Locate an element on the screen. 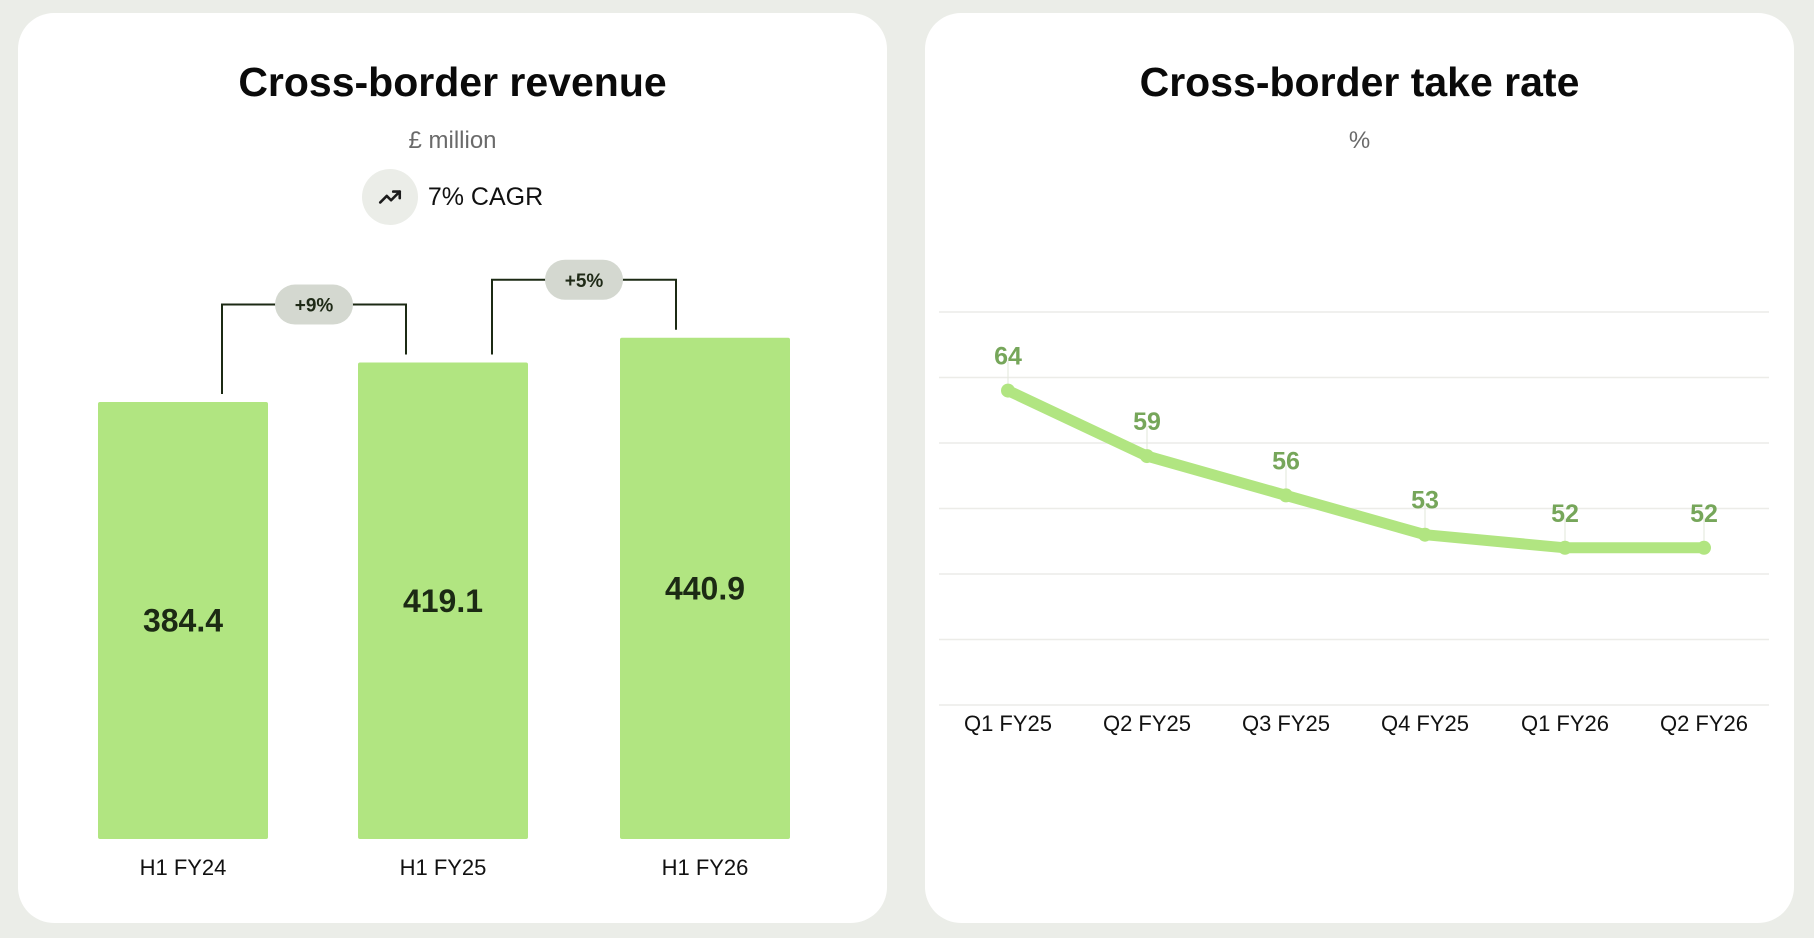  x-tick-label: Q3 FY25 is located at coordinates (1286, 723).